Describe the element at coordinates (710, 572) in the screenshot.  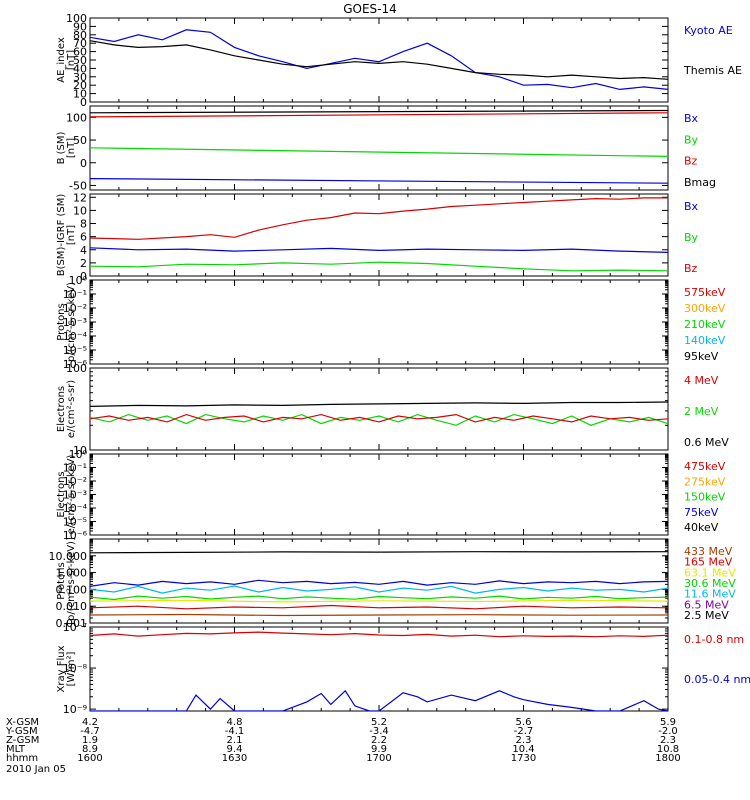
I see `legend-entry: 63.1 MeV` at that location.